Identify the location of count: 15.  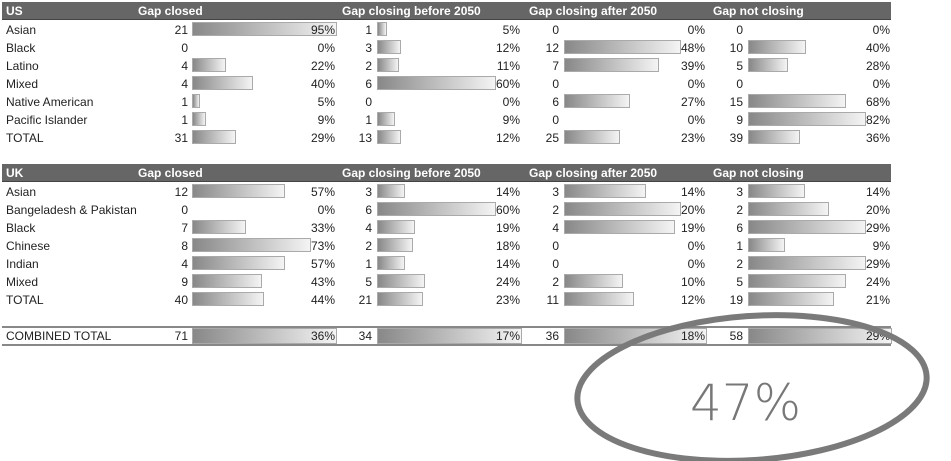
(736, 102).